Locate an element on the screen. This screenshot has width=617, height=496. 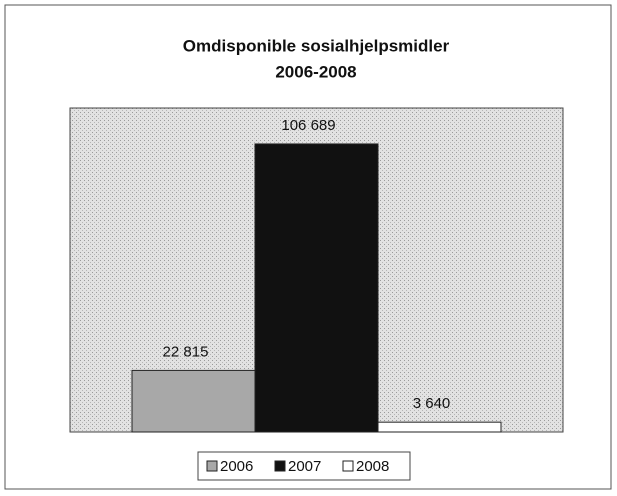
chart-subtitle: 2006-2008 is located at coordinates (315, 71).